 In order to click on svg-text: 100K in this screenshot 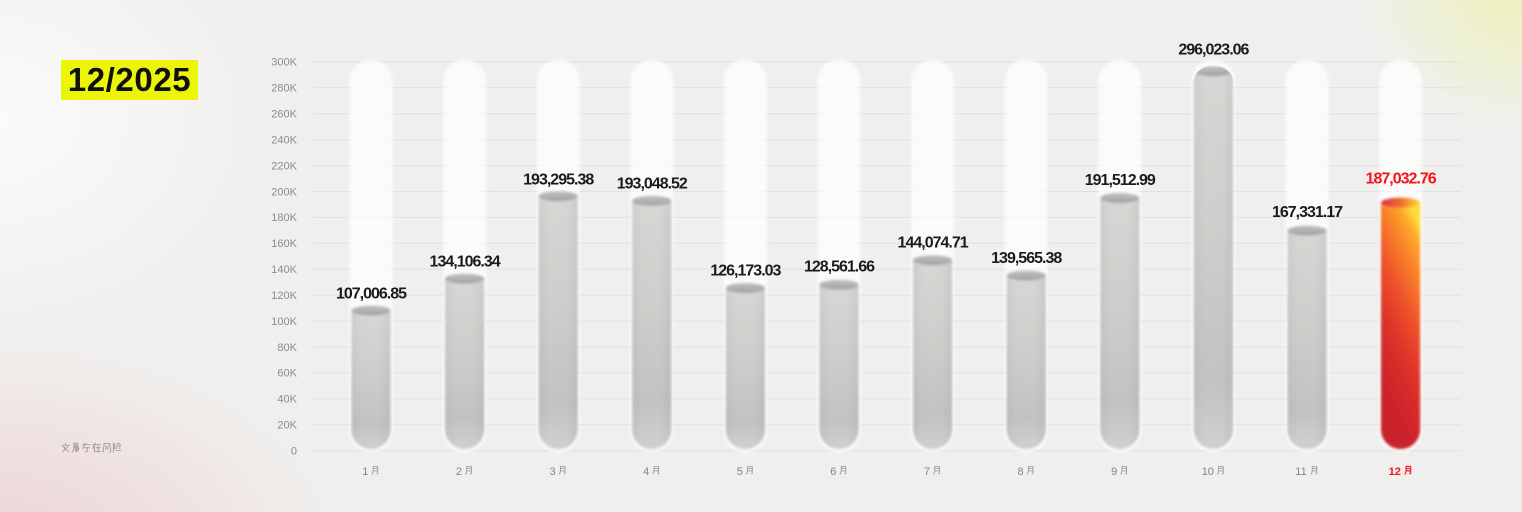, I will do `click(284, 322)`.